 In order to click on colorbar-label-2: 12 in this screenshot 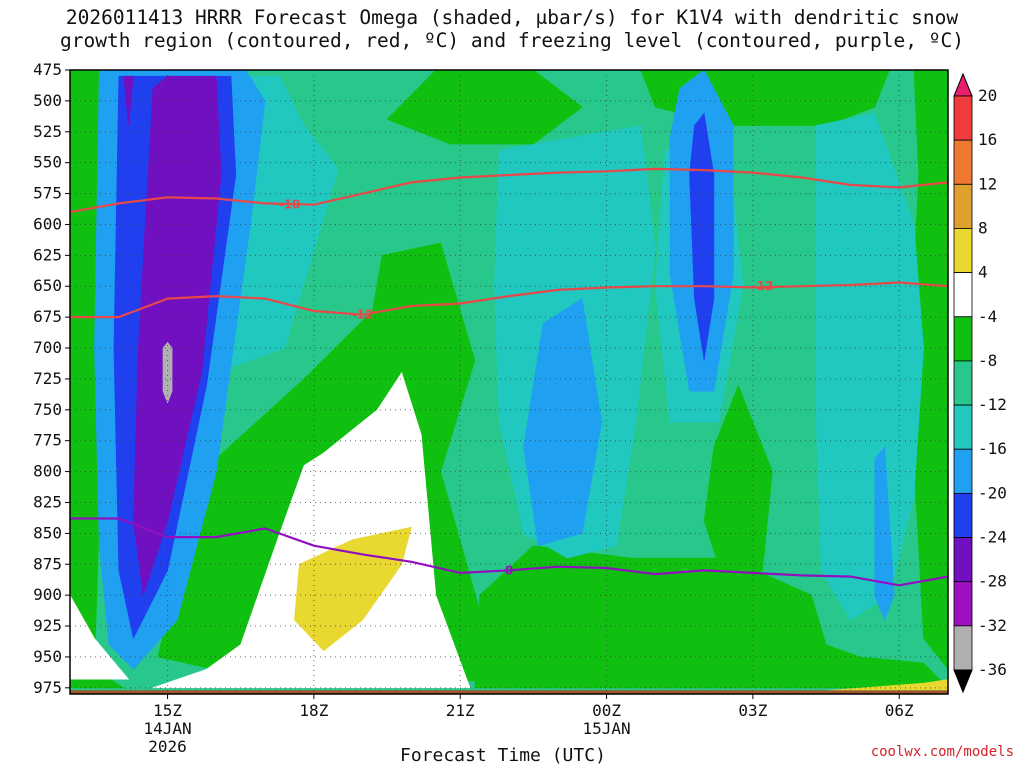, I will do `click(987, 183)`.